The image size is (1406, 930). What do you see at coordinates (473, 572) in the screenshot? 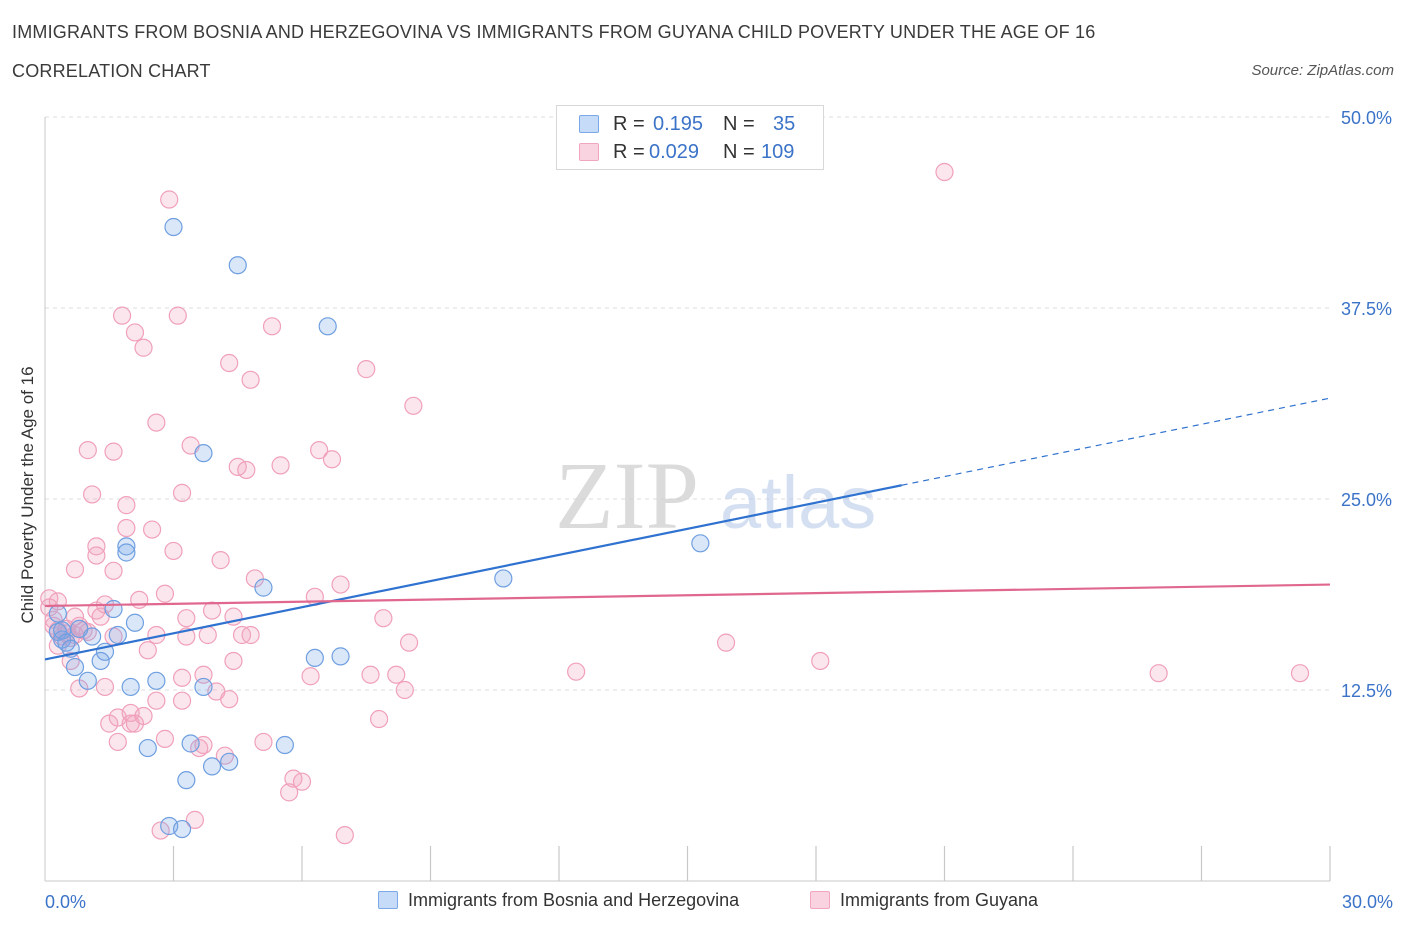
I see `bosnia-trend-line` at bounding box center [473, 572].